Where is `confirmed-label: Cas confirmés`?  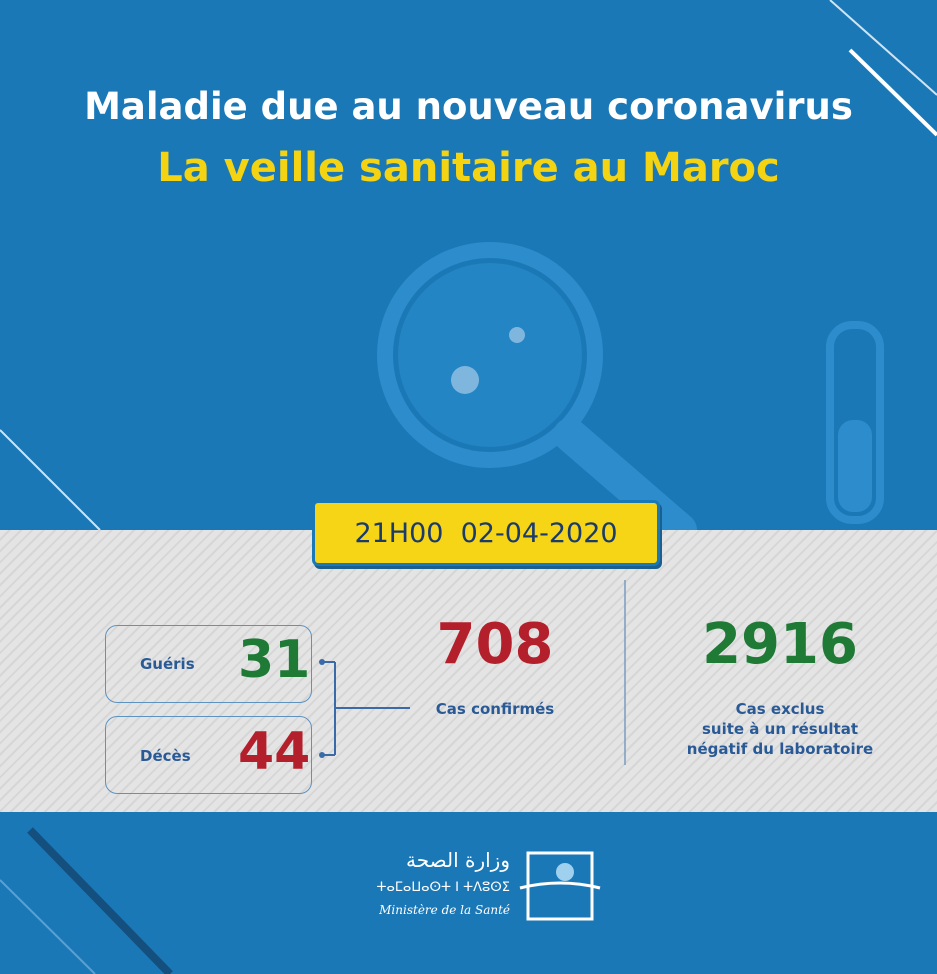
confirmed-label: Cas confirmés is located at coordinates (495, 709).